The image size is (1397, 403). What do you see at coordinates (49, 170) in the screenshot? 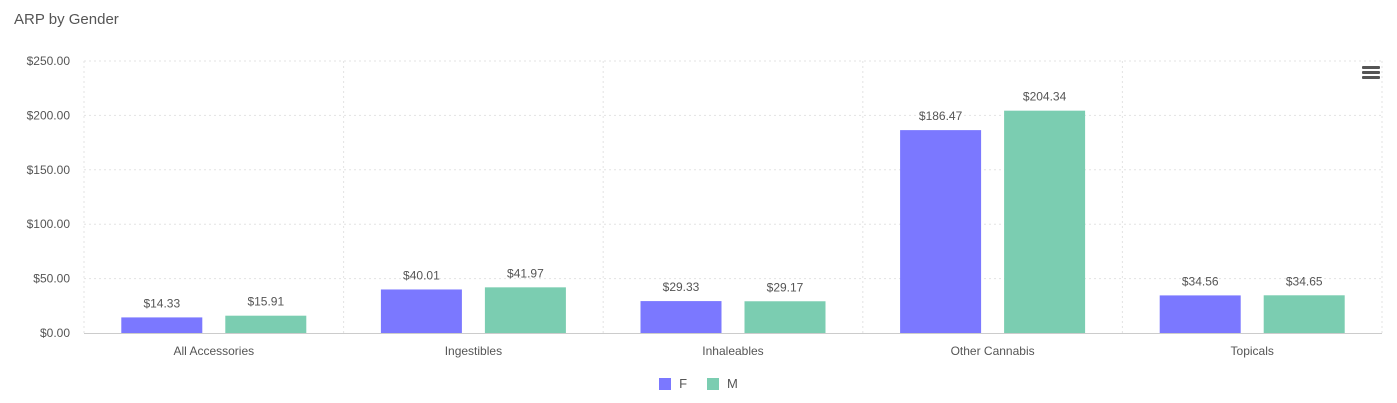
I see `y-tick-label: $150.00` at bounding box center [49, 170].